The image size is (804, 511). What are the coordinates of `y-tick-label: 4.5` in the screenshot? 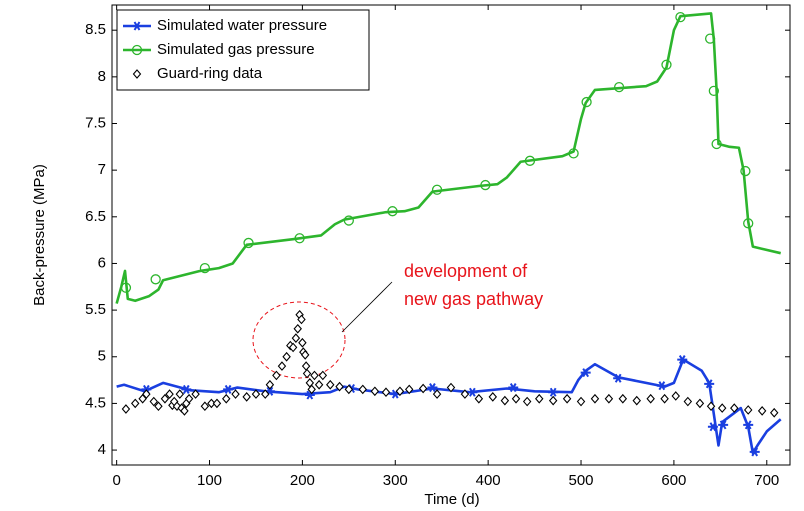 It's located at (95, 402).